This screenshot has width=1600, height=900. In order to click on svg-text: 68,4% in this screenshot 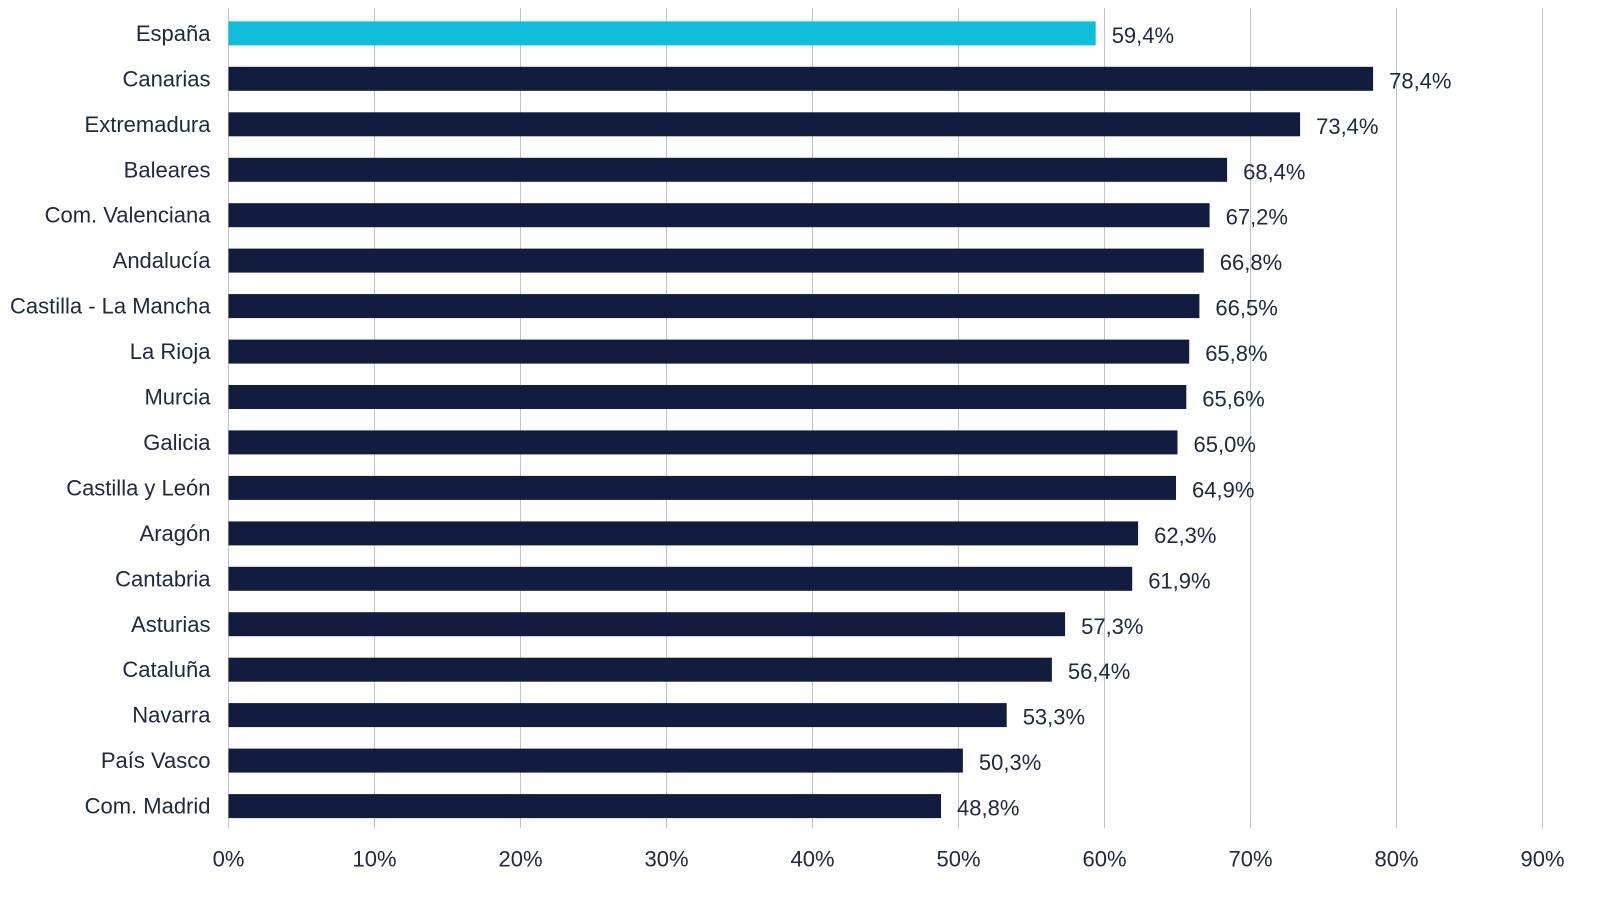, I will do `click(1274, 171)`.